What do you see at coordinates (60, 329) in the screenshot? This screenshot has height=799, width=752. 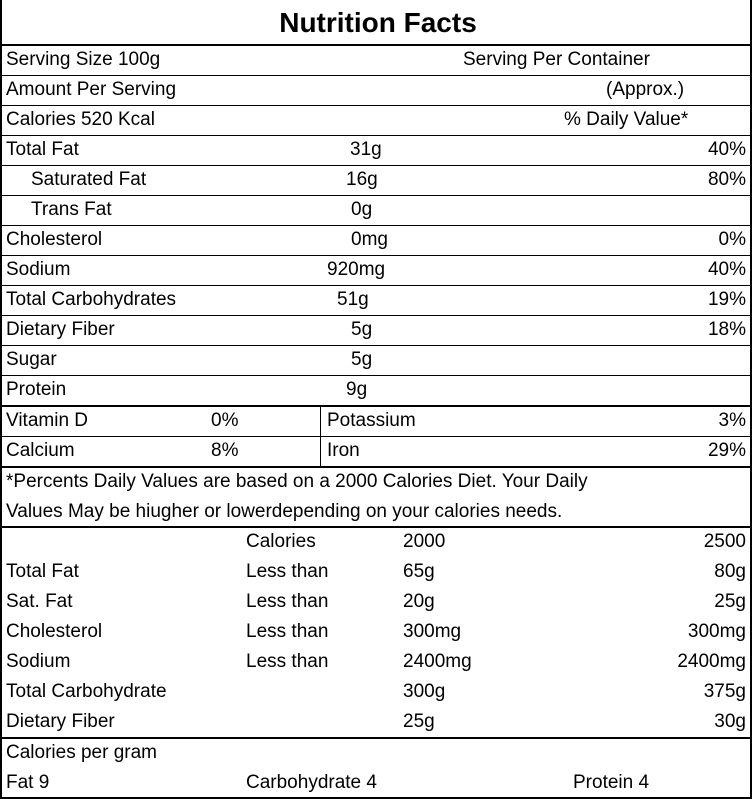 I see `nutrient-name: Dietary Fiber` at bounding box center [60, 329].